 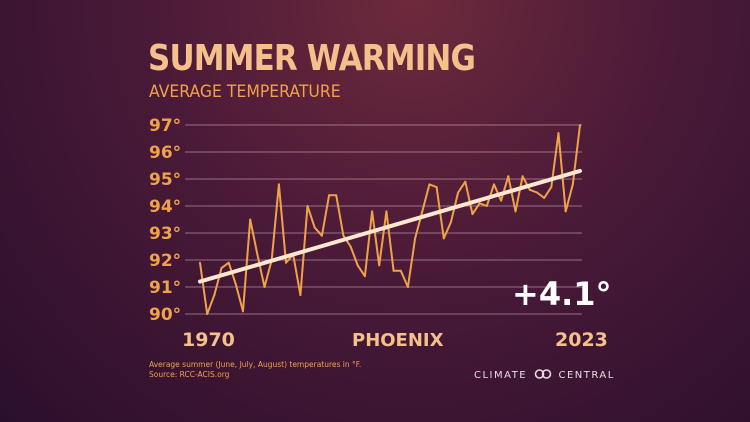 I want to click on y-tick-label: 96°, so click(x=165, y=153).